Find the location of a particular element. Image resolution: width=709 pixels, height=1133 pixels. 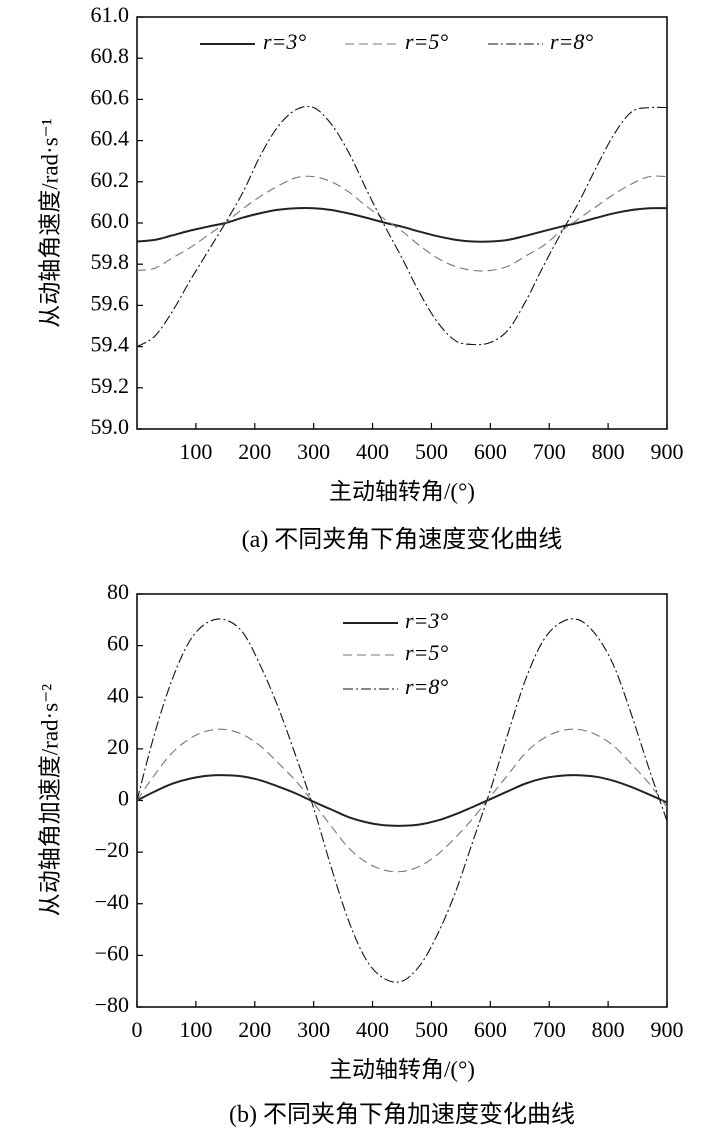

y-tick-label: 60.8 is located at coordinates (110, 55).